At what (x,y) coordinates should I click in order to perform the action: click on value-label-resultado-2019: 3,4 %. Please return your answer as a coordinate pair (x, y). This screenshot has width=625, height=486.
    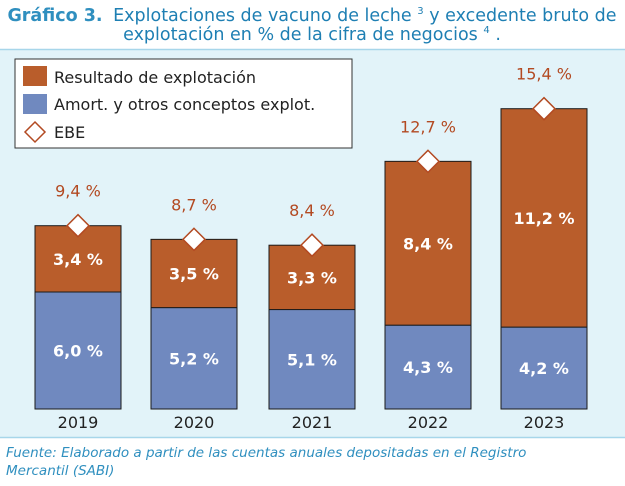
    Looking at the image, I should click on (78, 259).